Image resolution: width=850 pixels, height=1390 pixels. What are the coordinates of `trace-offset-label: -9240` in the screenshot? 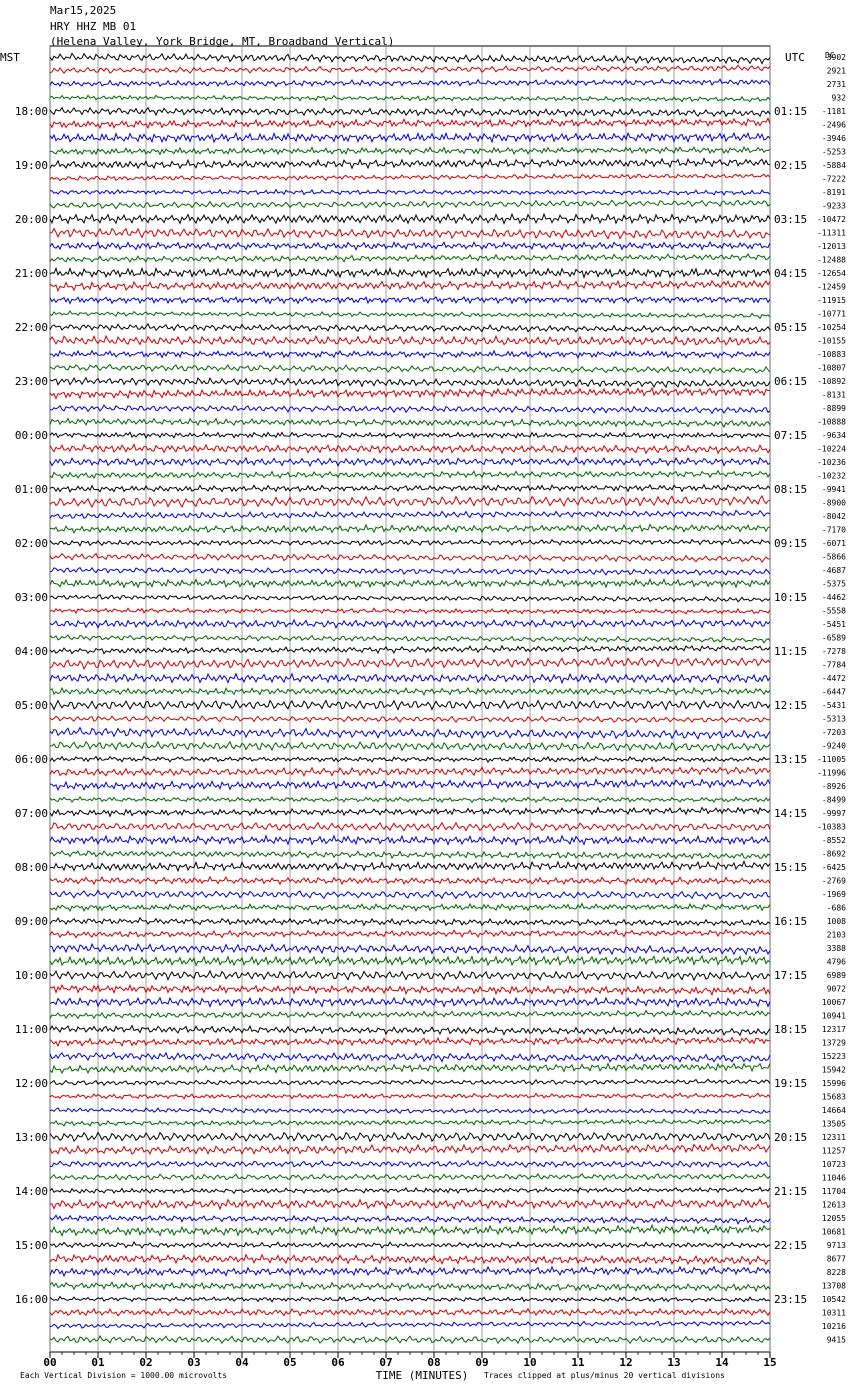 It's located at (834, 746).